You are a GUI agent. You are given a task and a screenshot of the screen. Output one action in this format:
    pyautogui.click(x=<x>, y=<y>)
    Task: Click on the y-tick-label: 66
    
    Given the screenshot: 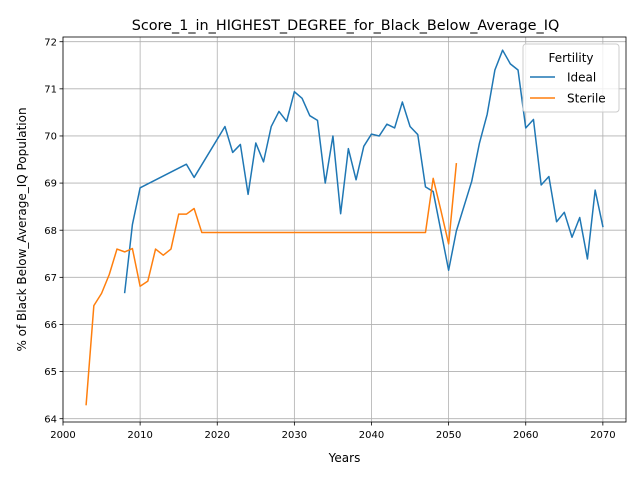 What is the action you would take?
    pyautogui.click(x=50, y=325)
    